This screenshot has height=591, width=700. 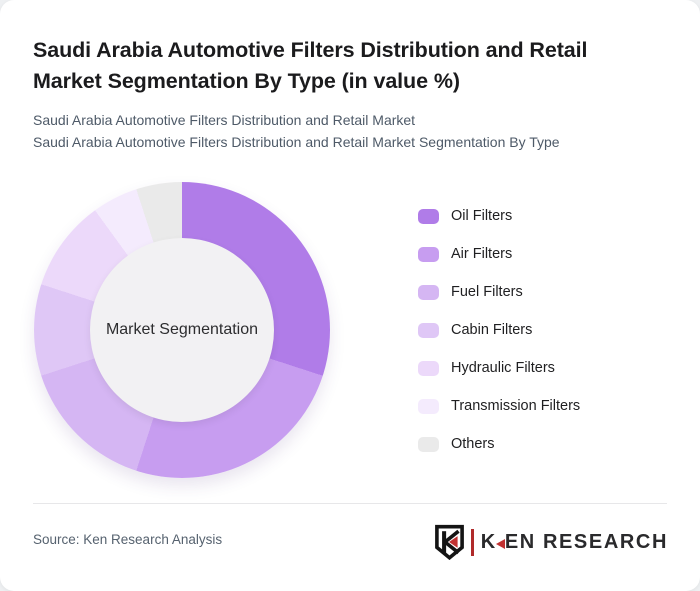 I want to click on ken-research-shield-icon, so click(x=449, y=542).